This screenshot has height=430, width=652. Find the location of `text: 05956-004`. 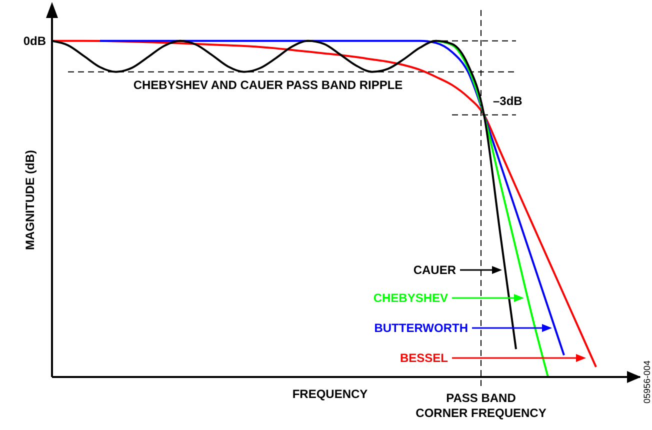

text: 05956-004 is located at coordinates (647, 382).